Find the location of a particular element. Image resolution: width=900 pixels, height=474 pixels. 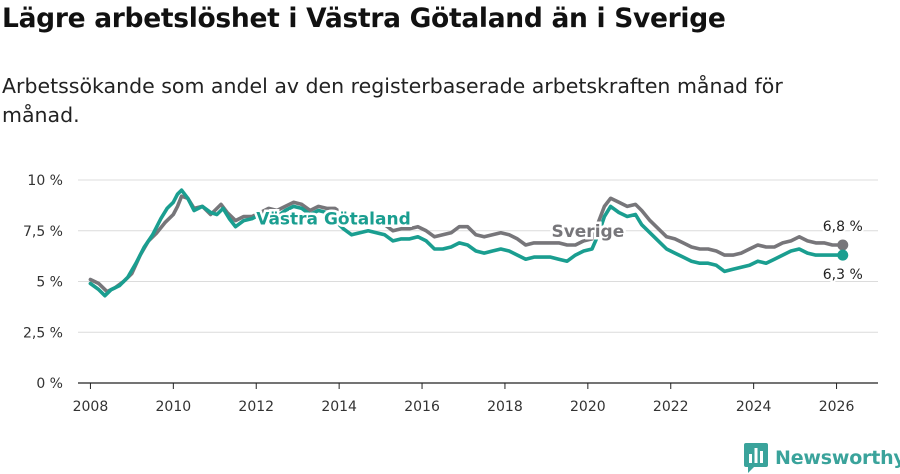

brand: Newsworthy is located at coordinates (822, 458).